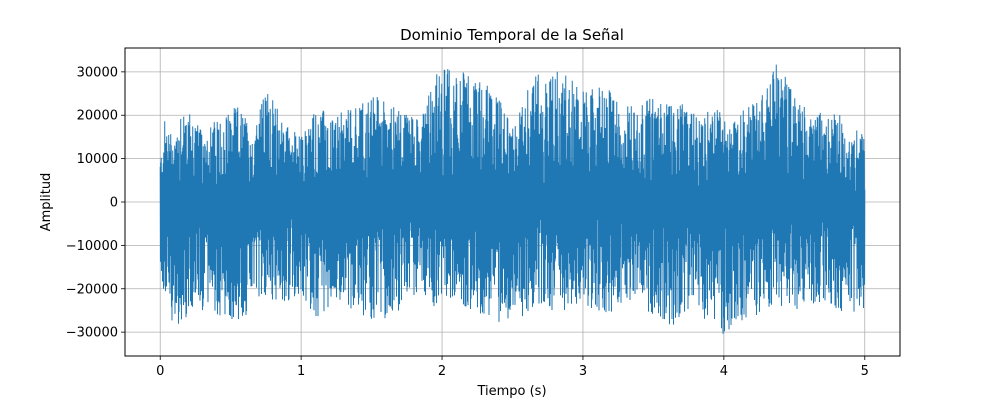 Image resolution: width=1000 pixels, height=400 pixels. What do you see at coordinates (114, 203) in the screenshot?
I see `y-tick-label: 0` at bounding box center [114, 203].